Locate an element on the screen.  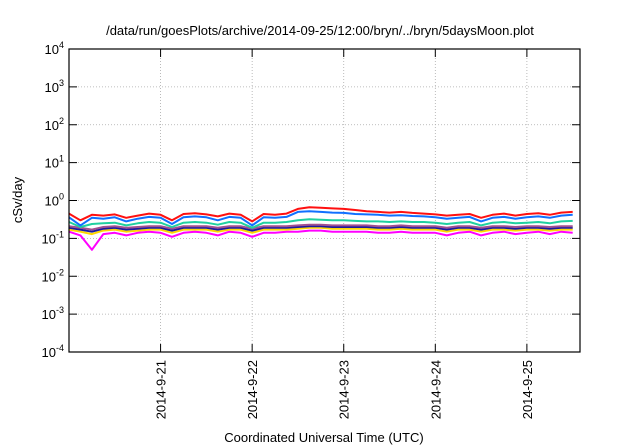
y-tick-label: 10² is located at coordinates (54, 124).